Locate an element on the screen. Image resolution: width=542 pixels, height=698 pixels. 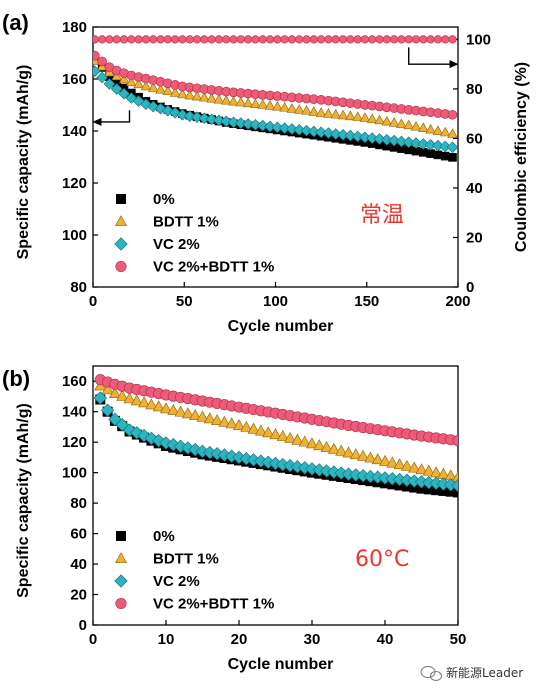
data-markers is located at coordinates (275, 436).